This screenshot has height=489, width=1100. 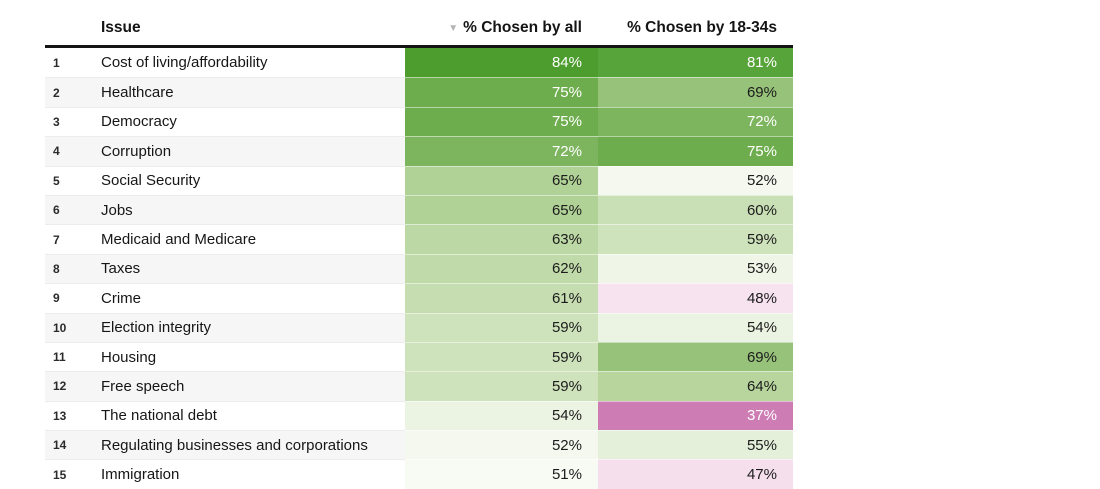 I want to click on table-row: 2 Healthcare 75% 69%, so click(x=419, y=92).